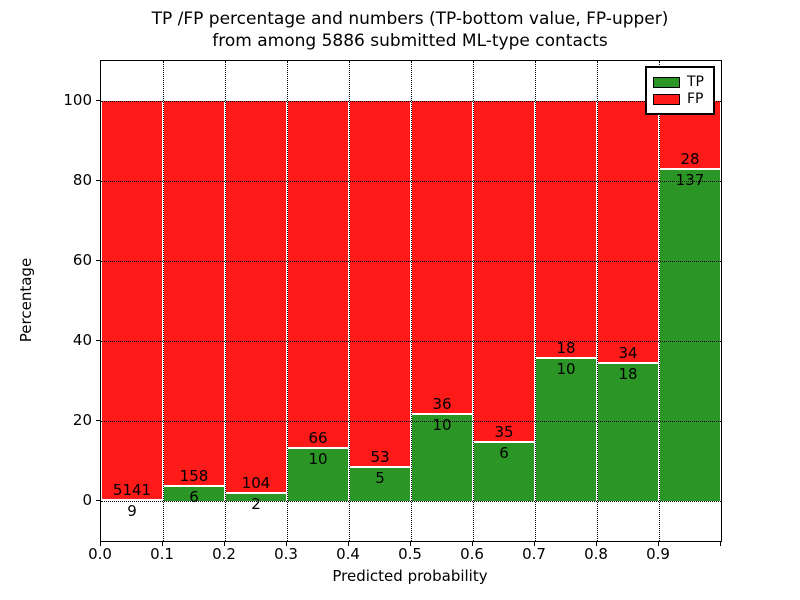  Describe the element at coordinates (666, 82) in the screenshot. I see `tp-legend-swatch-icon` at that location.